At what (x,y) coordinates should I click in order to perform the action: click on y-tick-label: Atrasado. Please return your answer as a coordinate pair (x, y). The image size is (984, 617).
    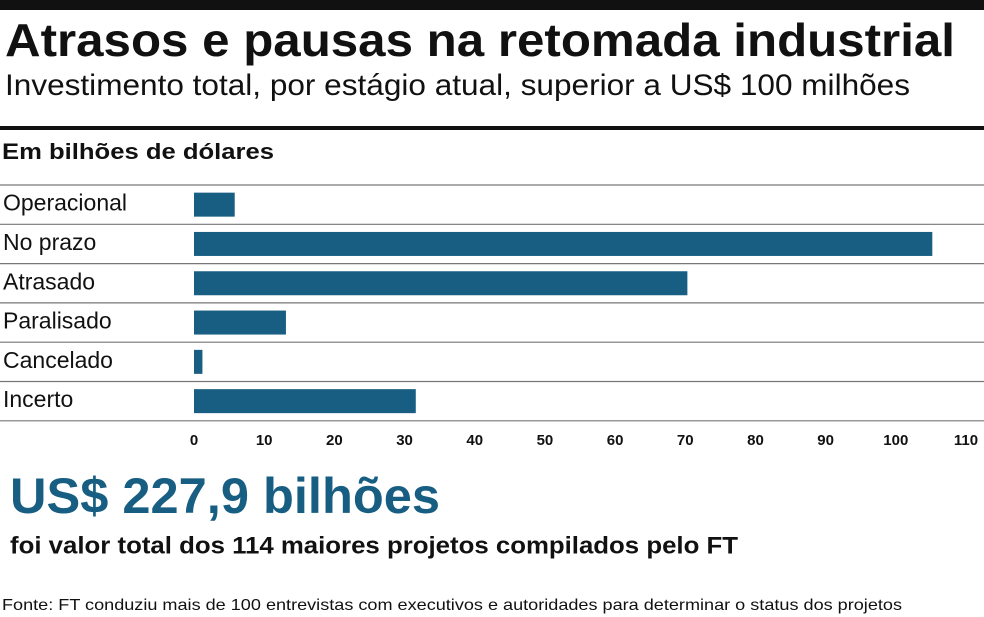
    Looking at the image, I should click on (49, 281).